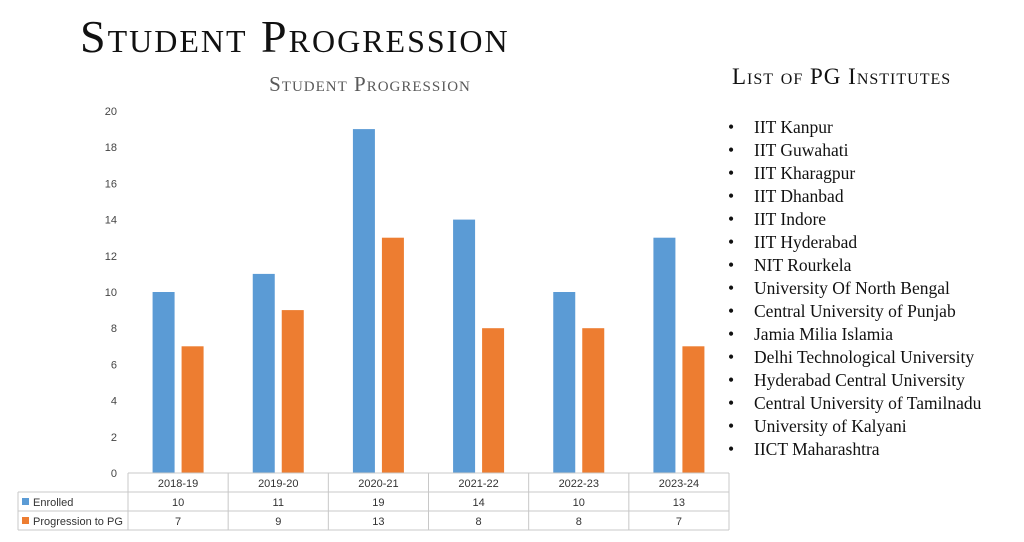  Describe the element at coordinates (854, 403) in the screenshot. I see `pg-institute-item: Central University of Tamilnadu` at that location.